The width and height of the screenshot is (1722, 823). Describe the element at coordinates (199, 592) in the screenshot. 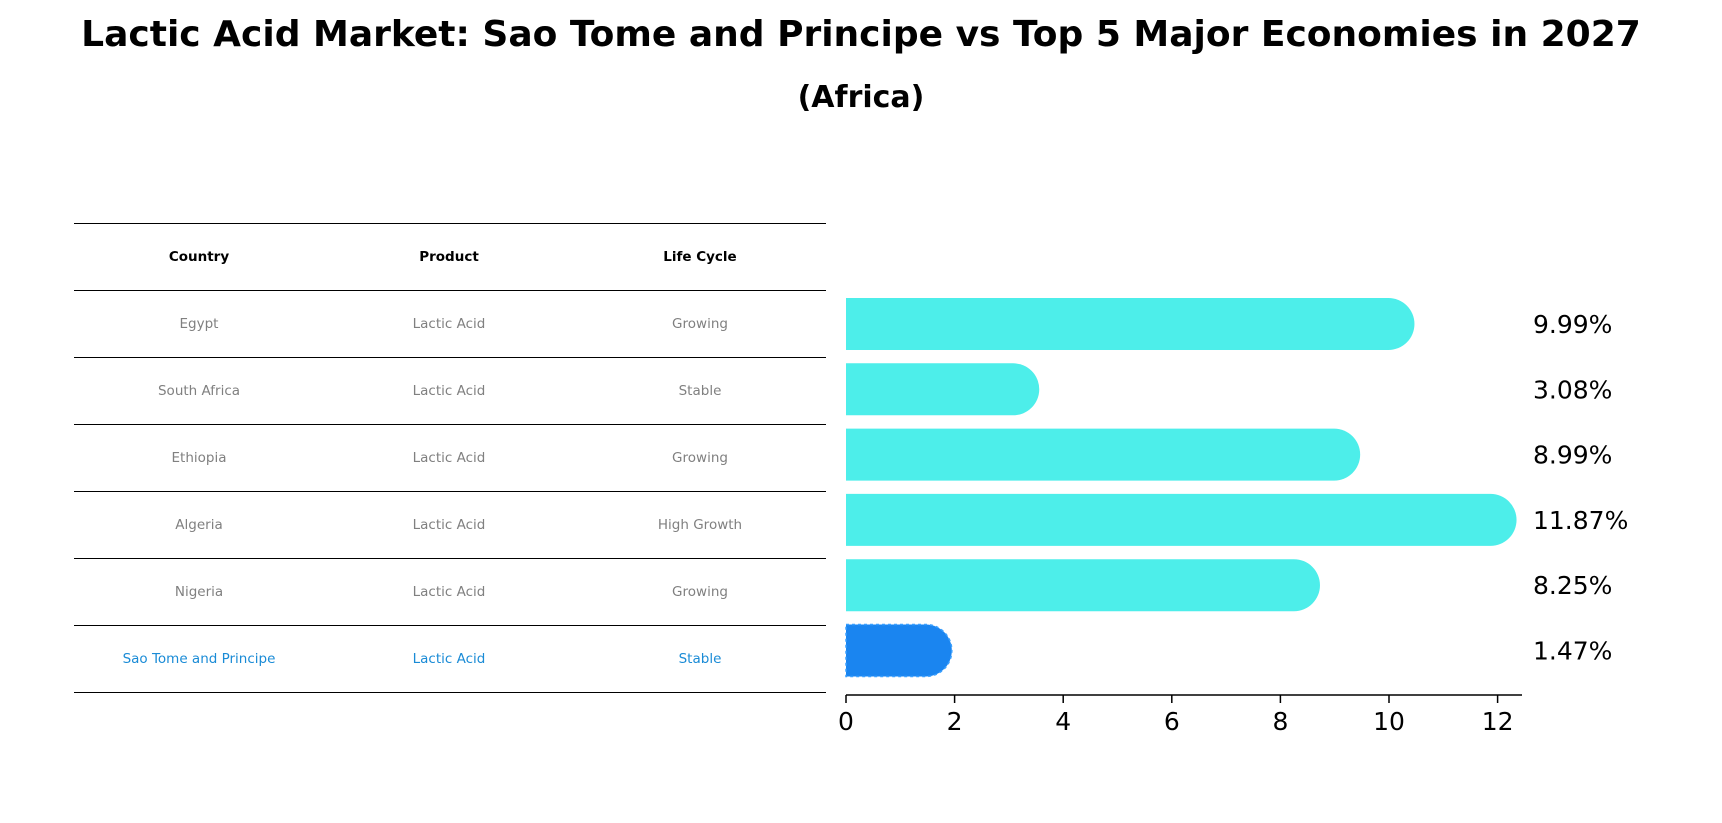

I see `table-cell-country: Nigeria` at that location.